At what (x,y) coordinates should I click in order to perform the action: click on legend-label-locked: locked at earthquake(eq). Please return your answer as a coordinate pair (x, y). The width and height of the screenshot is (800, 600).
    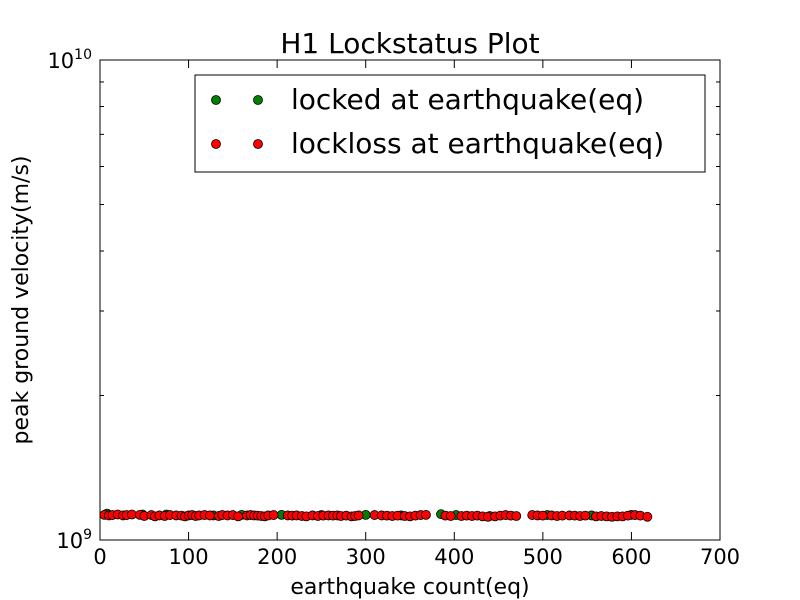
    Looking at the image, I should click on (467, 99).